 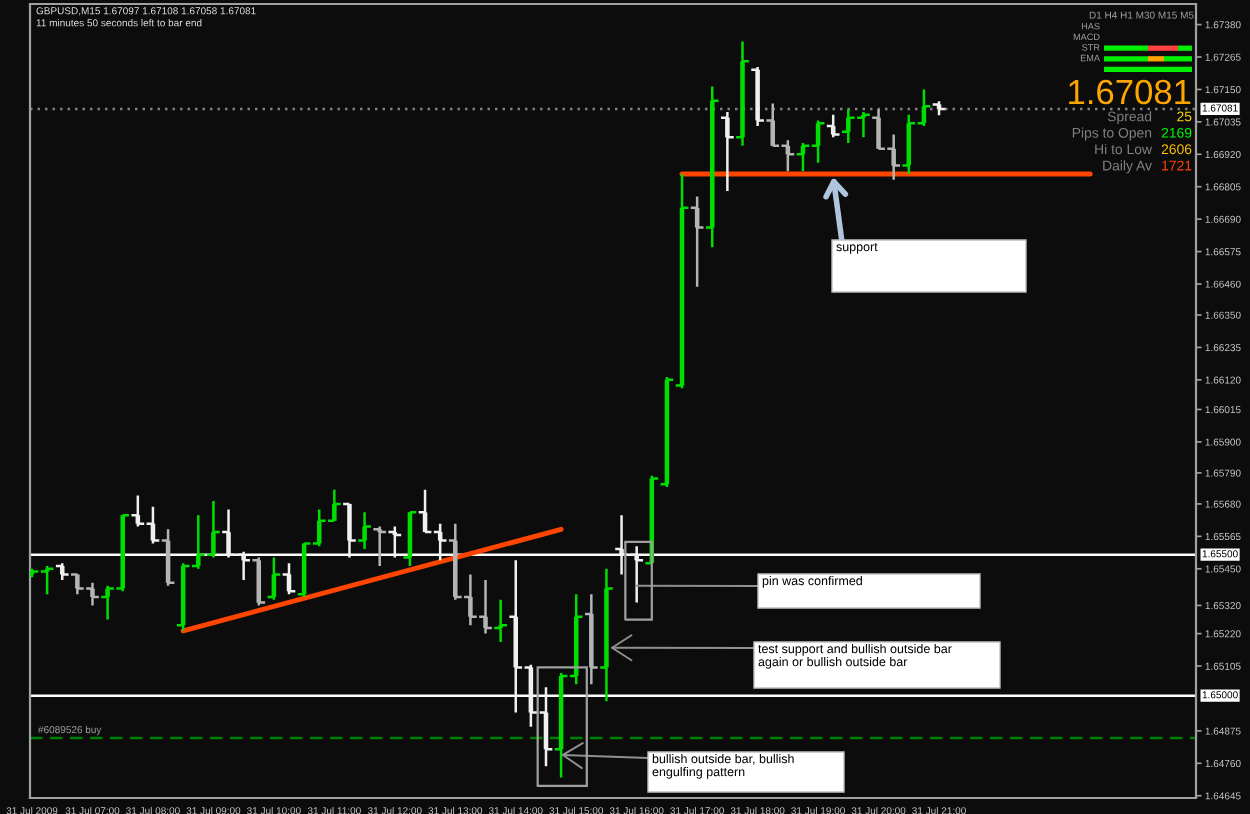 I want to click on annotation: 1.67081, so click(x=1130, y=92).